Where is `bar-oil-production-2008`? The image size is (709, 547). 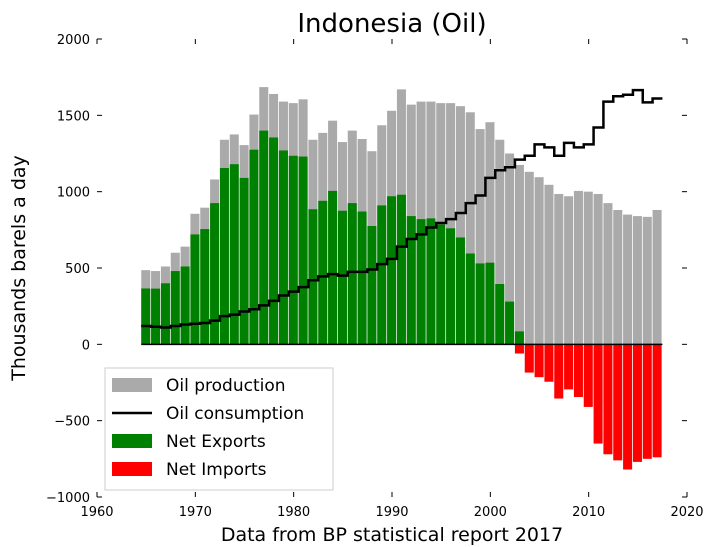
bar-oil-production-2008 is located at coordinates (569, 270).